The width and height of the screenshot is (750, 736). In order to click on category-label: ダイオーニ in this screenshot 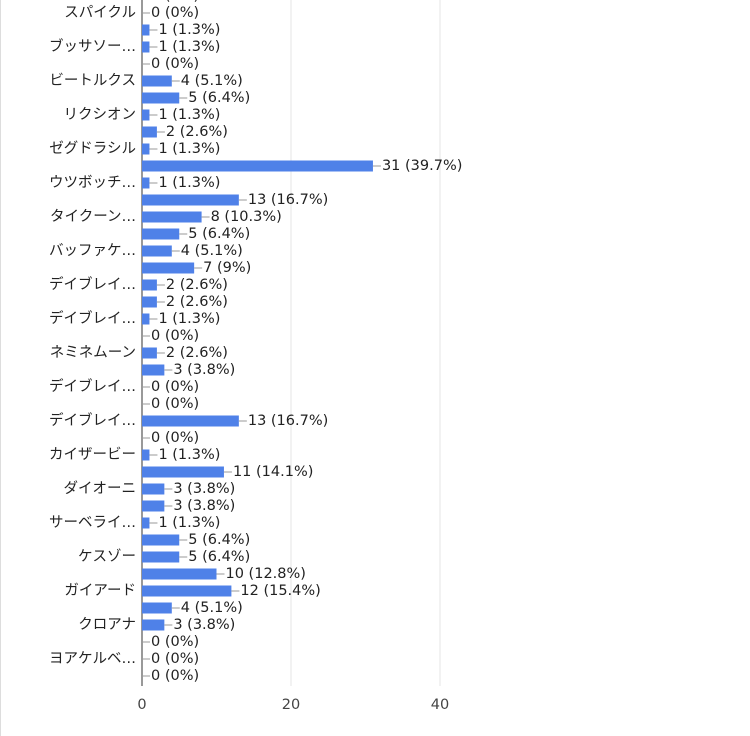, I will do `click(100, 488)`.